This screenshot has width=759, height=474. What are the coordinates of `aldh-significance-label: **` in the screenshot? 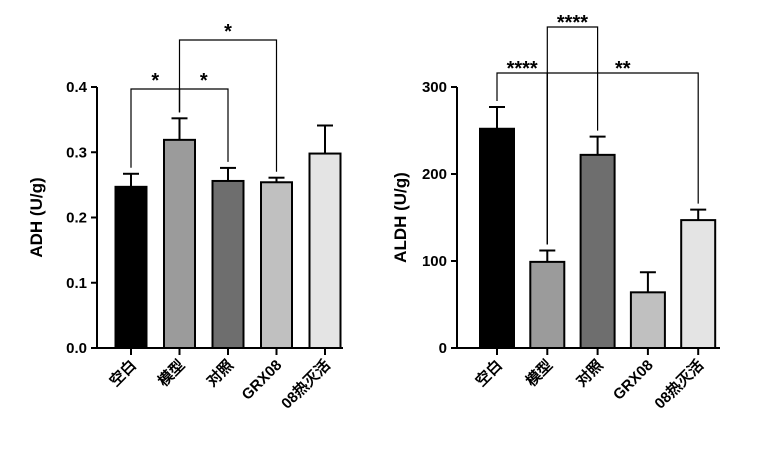 It's located at (623, 69).